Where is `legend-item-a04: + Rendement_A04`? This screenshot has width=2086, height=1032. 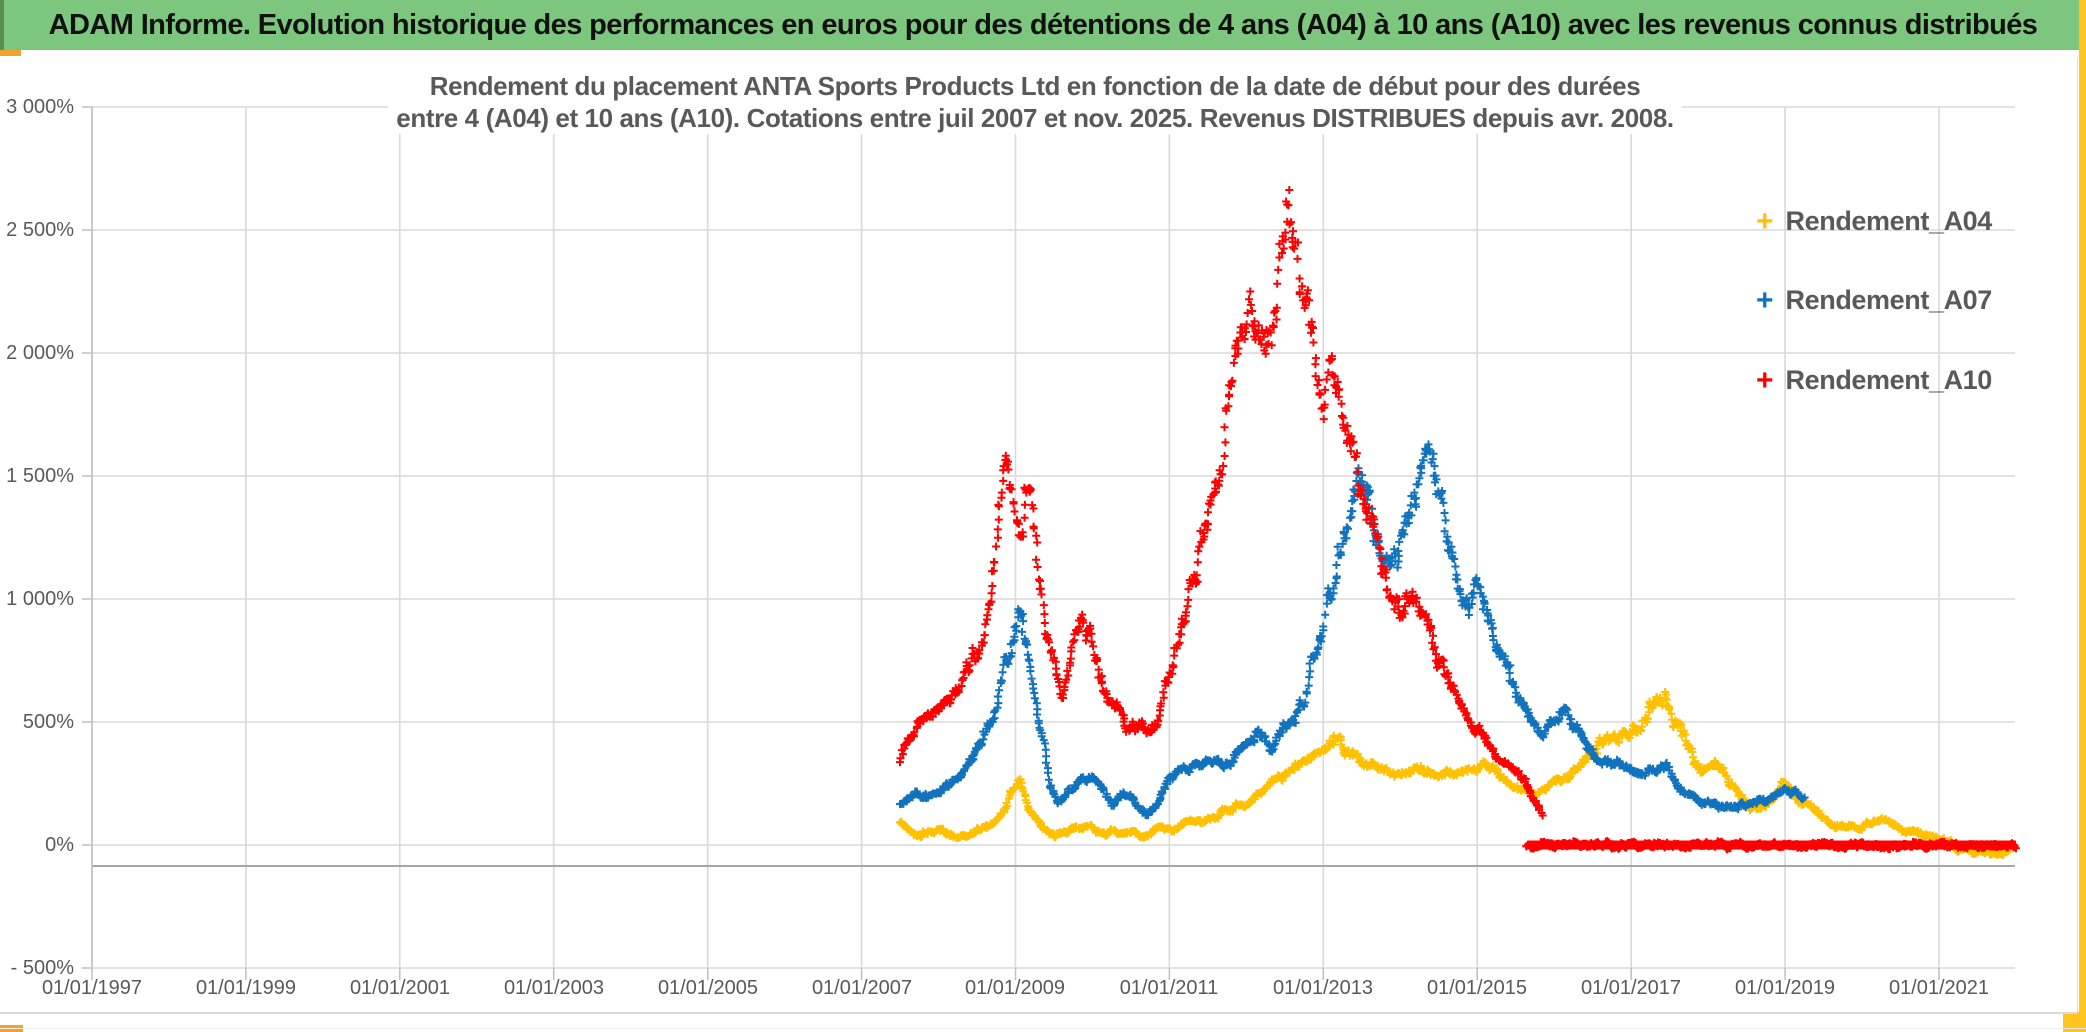 legend-item-a04: + Rendement_A04 is located at coordinates (1874, 221).